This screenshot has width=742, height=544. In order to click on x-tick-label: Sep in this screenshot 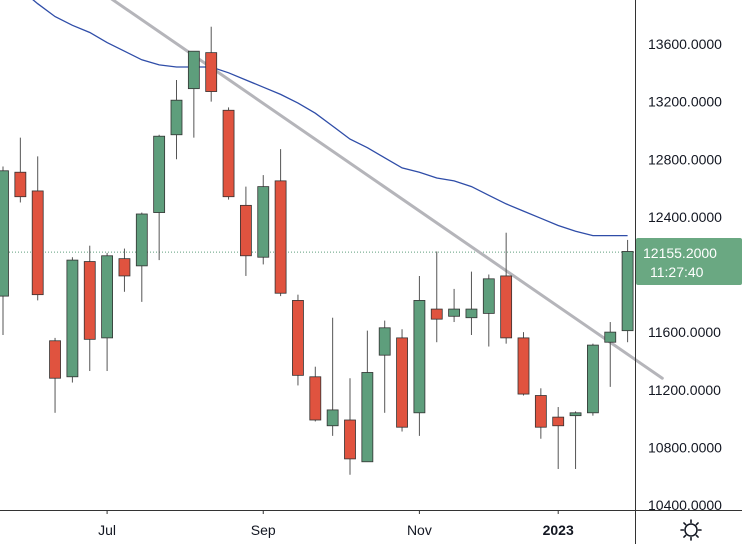, I will do `click(263, 530)`.